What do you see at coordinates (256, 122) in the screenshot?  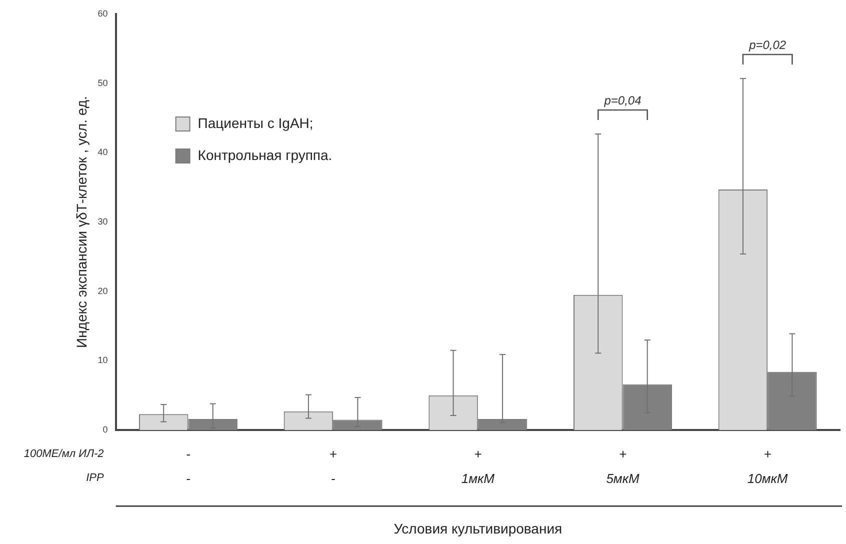 I see `legend-label: Пациенты с IgAH;` at bounding box center [256, 122].